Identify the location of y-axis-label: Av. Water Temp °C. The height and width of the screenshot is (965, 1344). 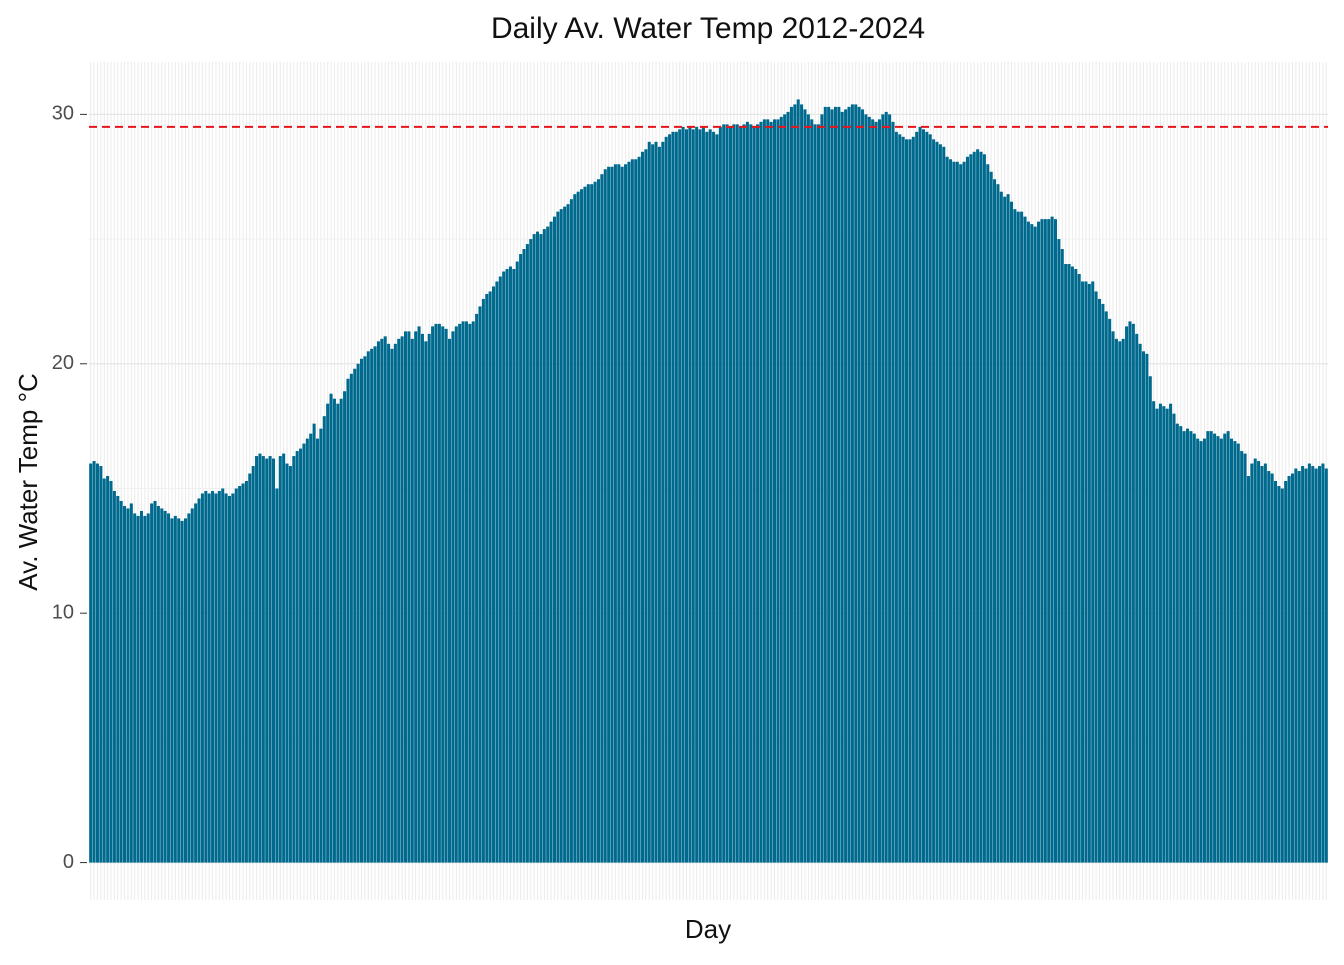
(28, 482).